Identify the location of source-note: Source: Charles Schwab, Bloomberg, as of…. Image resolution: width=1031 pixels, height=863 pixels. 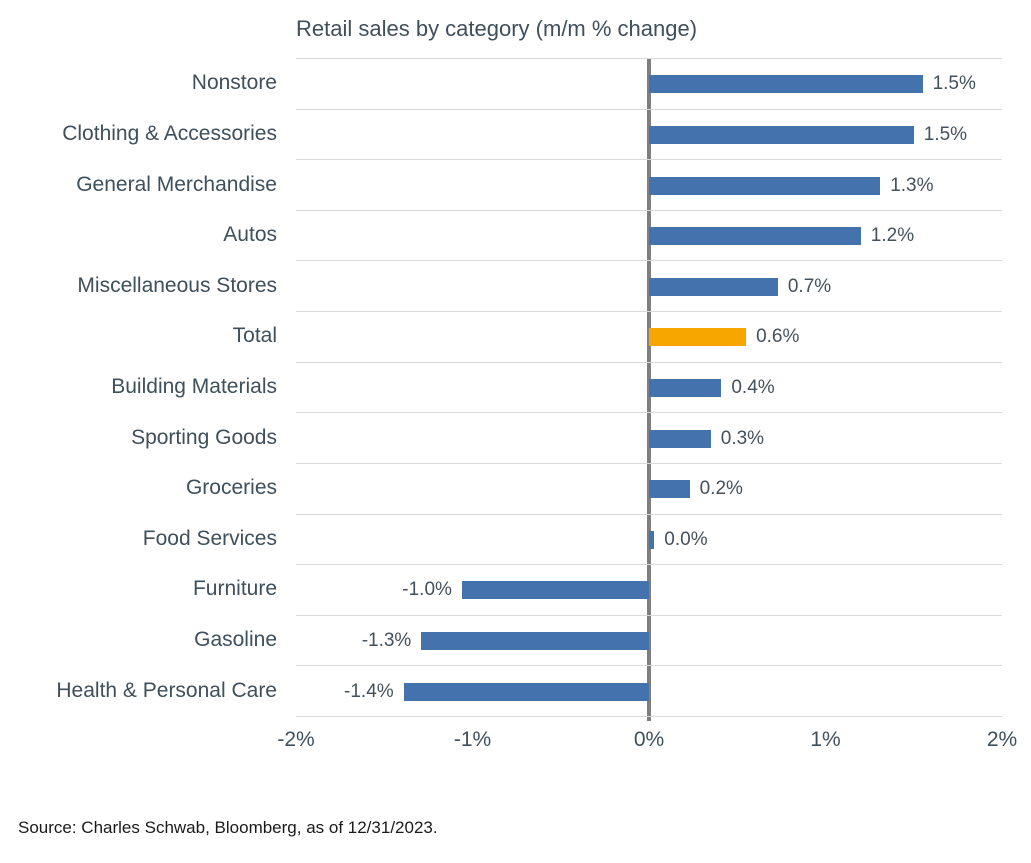
(228, 827).